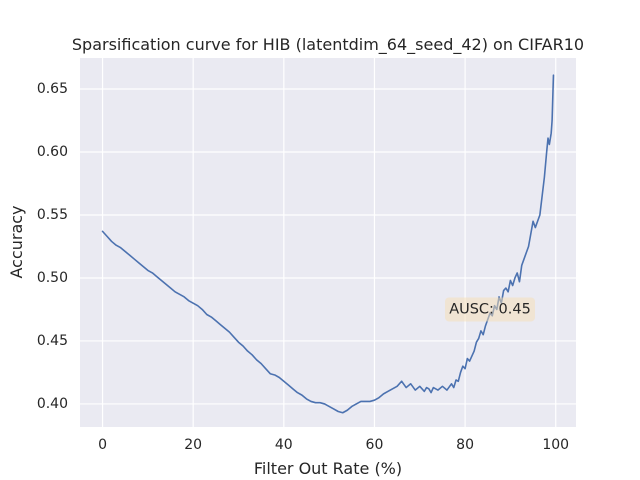 This screenshot has width=640, height=480. What do you see at coordinates (284, 445) in the screenshot?
I see `x-tick-label: 40` at bounding box center [284, 445].